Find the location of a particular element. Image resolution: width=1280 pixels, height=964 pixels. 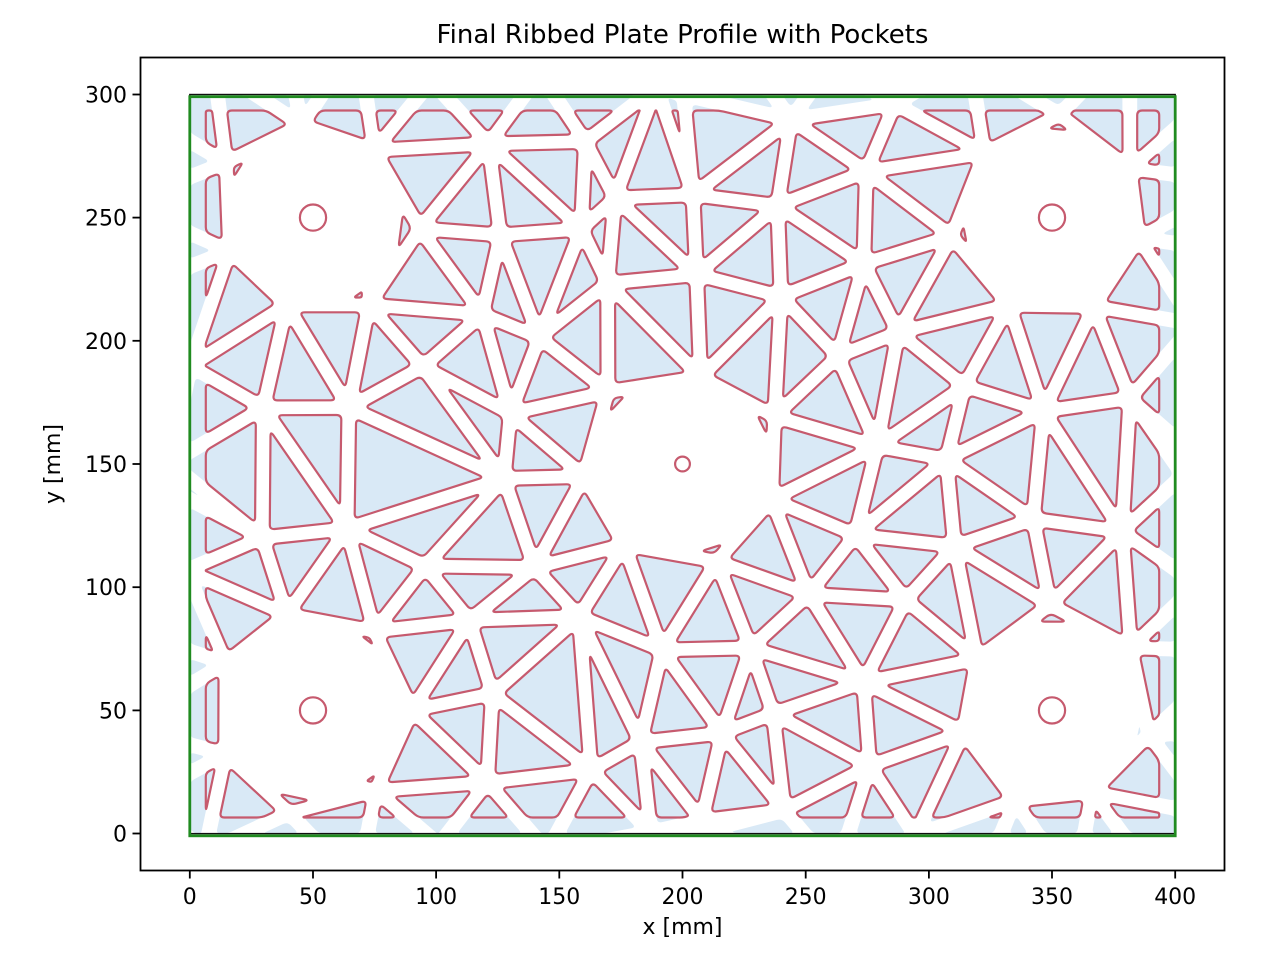

y-axis-ticks is located at coordinates (136, 464).